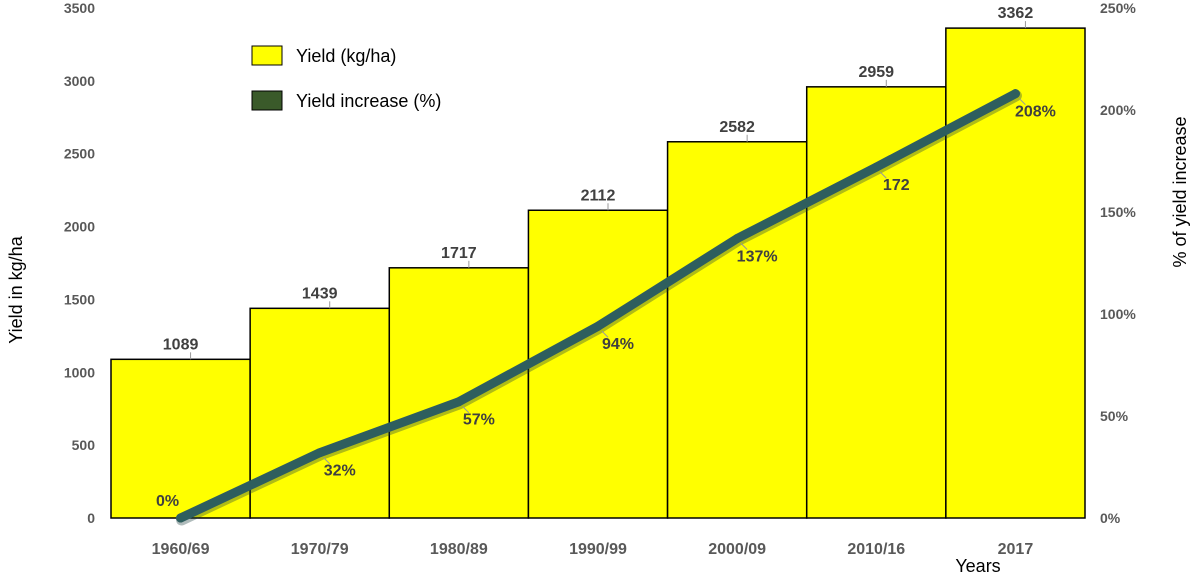 Image resolution: width=1200 pixels, height=576 pixels. I want to click on y-tick-label-left: 0, so click(91, 518).